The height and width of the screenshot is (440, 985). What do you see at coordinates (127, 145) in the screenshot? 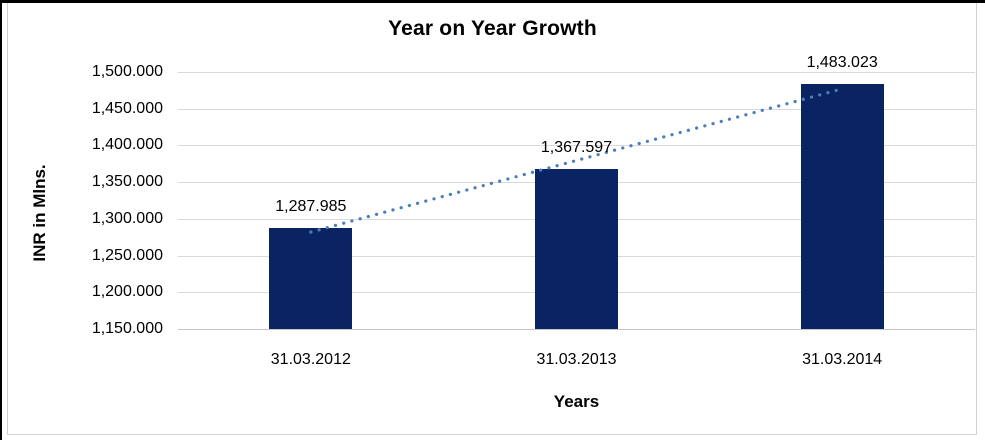
I see `y-tick-label: 1,400.000` at bounding box center [127, 145].